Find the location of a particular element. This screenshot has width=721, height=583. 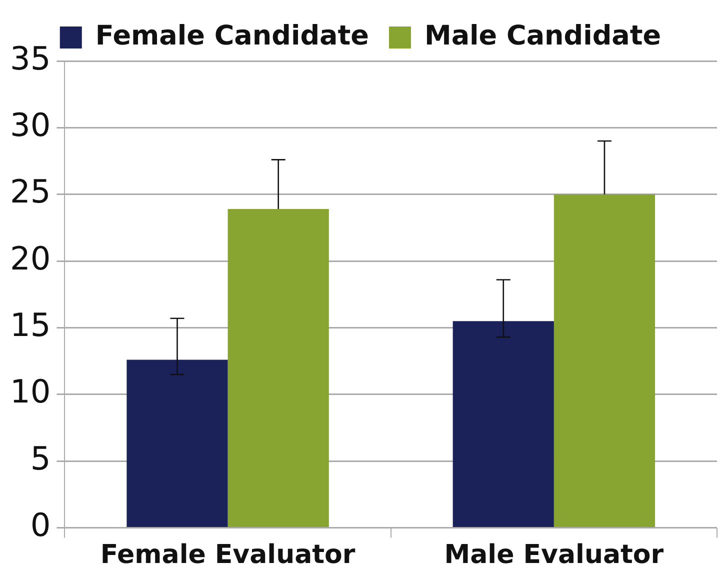

legend-label: Male Candidate is located at coordinates (543, 36).